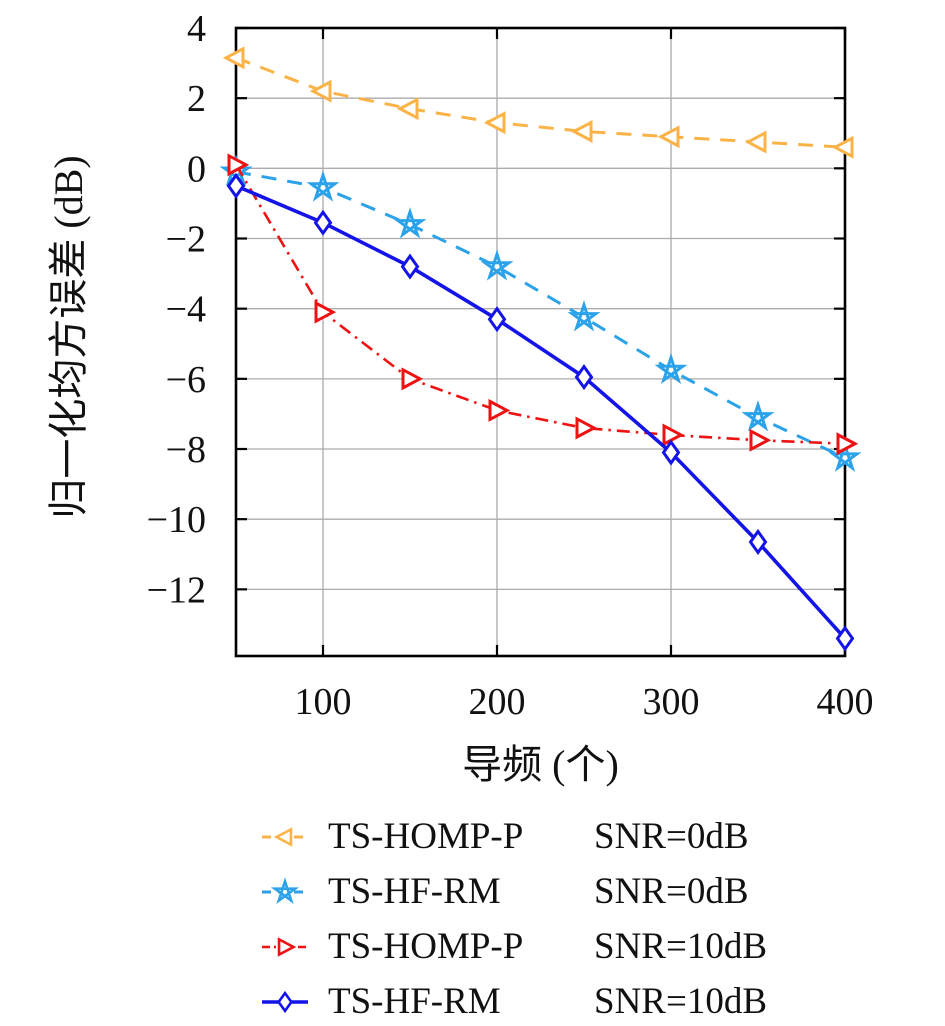  I want to click on x-axis-label: 导频 (个), so click(540, 764).